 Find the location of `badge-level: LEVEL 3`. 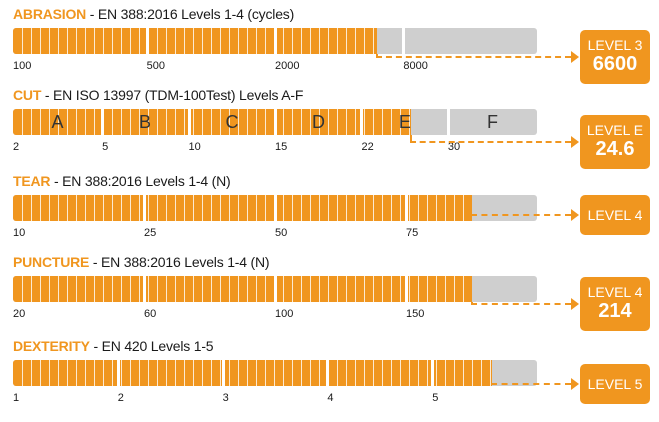

badge-level: LEVEL 3 is located at coordinates (615, 45).